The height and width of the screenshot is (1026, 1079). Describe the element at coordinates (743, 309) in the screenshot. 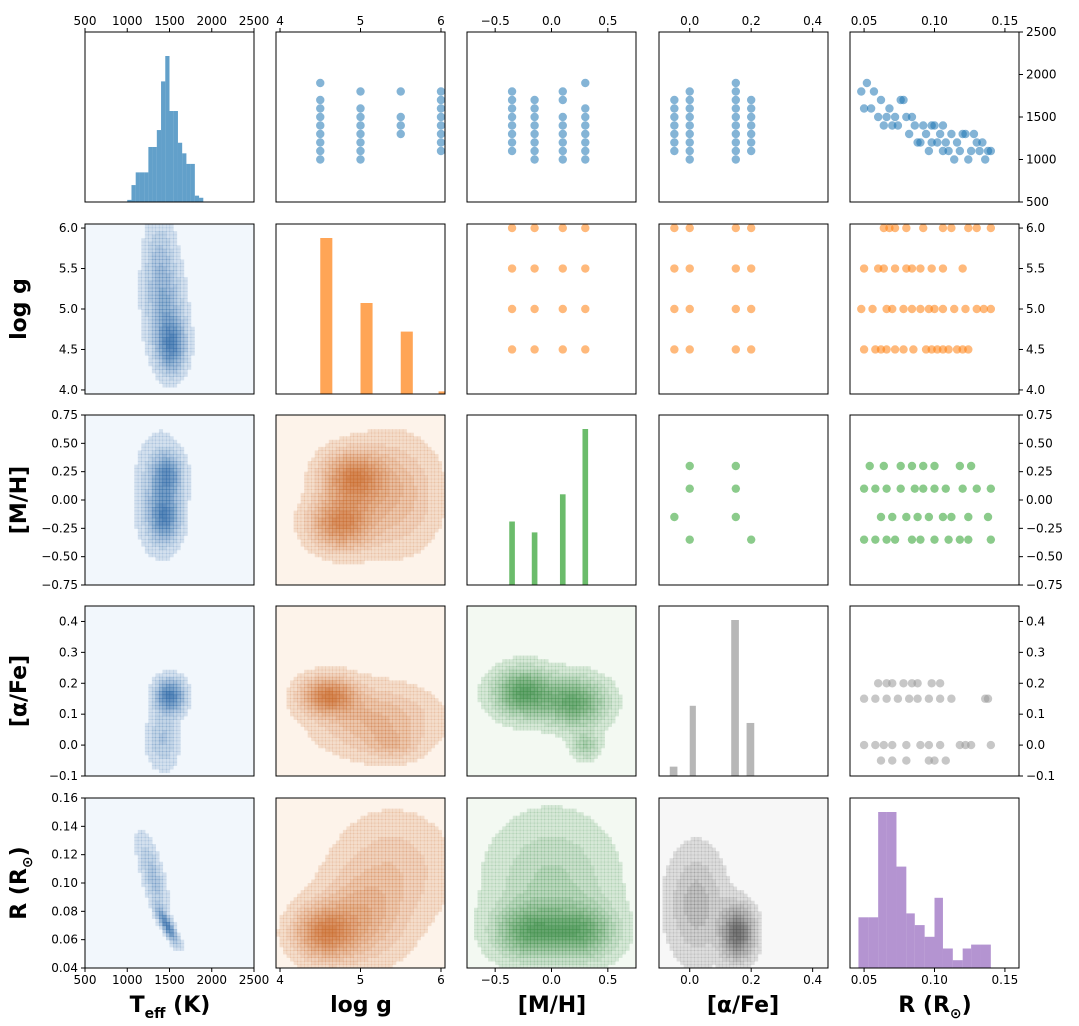

I see `panel-frame` at that location.